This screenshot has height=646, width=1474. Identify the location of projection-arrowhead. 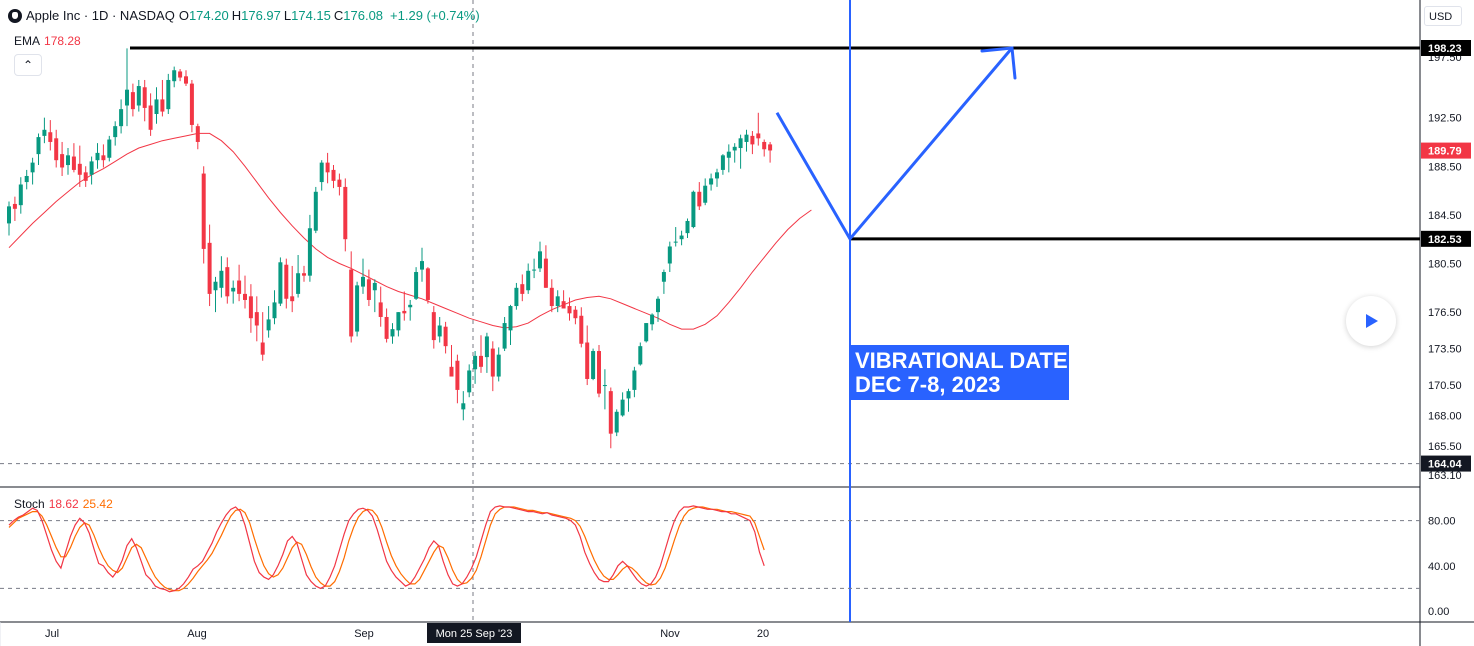
(998, 63).